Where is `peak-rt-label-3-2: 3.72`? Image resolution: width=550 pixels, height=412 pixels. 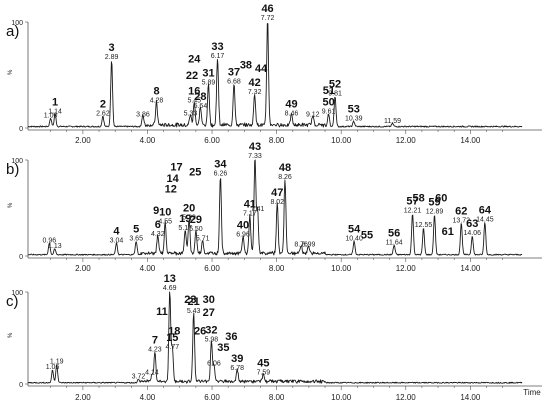
peak-rt-label-3-2: 3.72 is located at coordinates (139, 376).